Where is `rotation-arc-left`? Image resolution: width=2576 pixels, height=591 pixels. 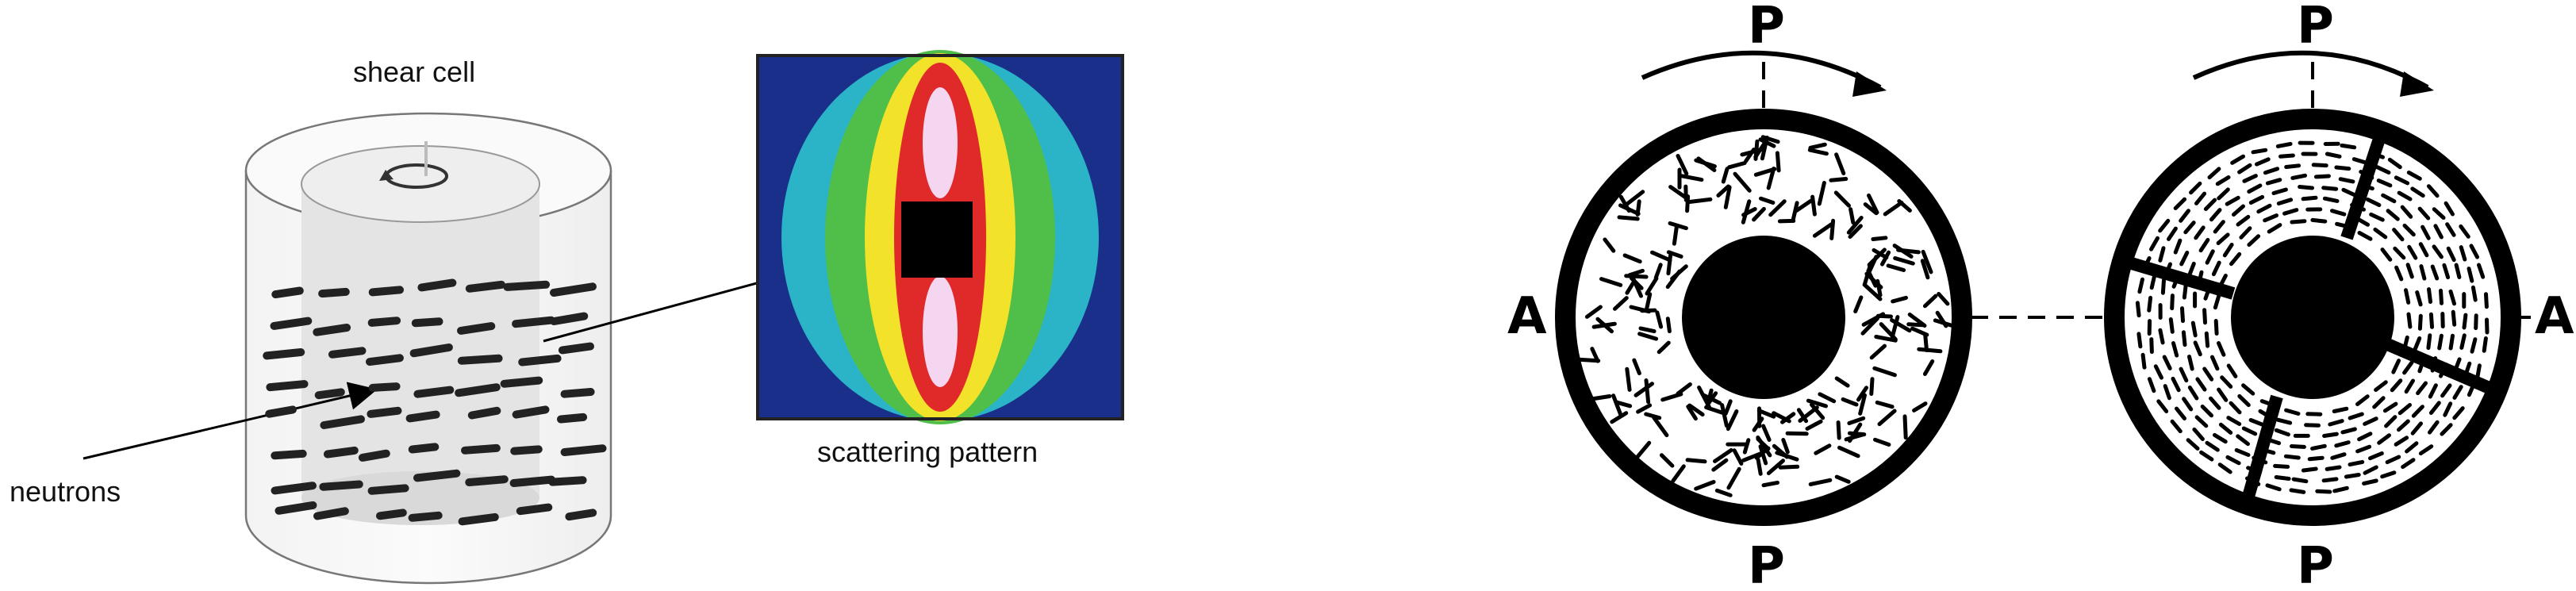 rotation-arc-left is located at coordinates (1761, 70).